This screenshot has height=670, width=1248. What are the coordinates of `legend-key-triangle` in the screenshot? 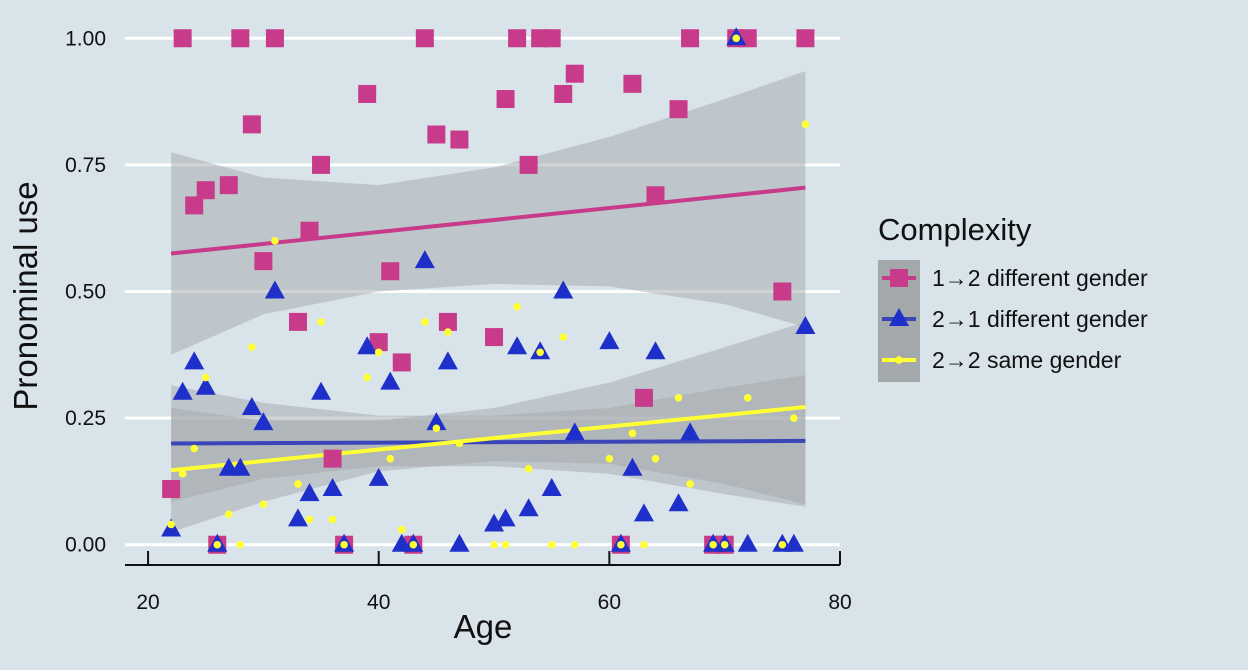 It's located at (899, 317).